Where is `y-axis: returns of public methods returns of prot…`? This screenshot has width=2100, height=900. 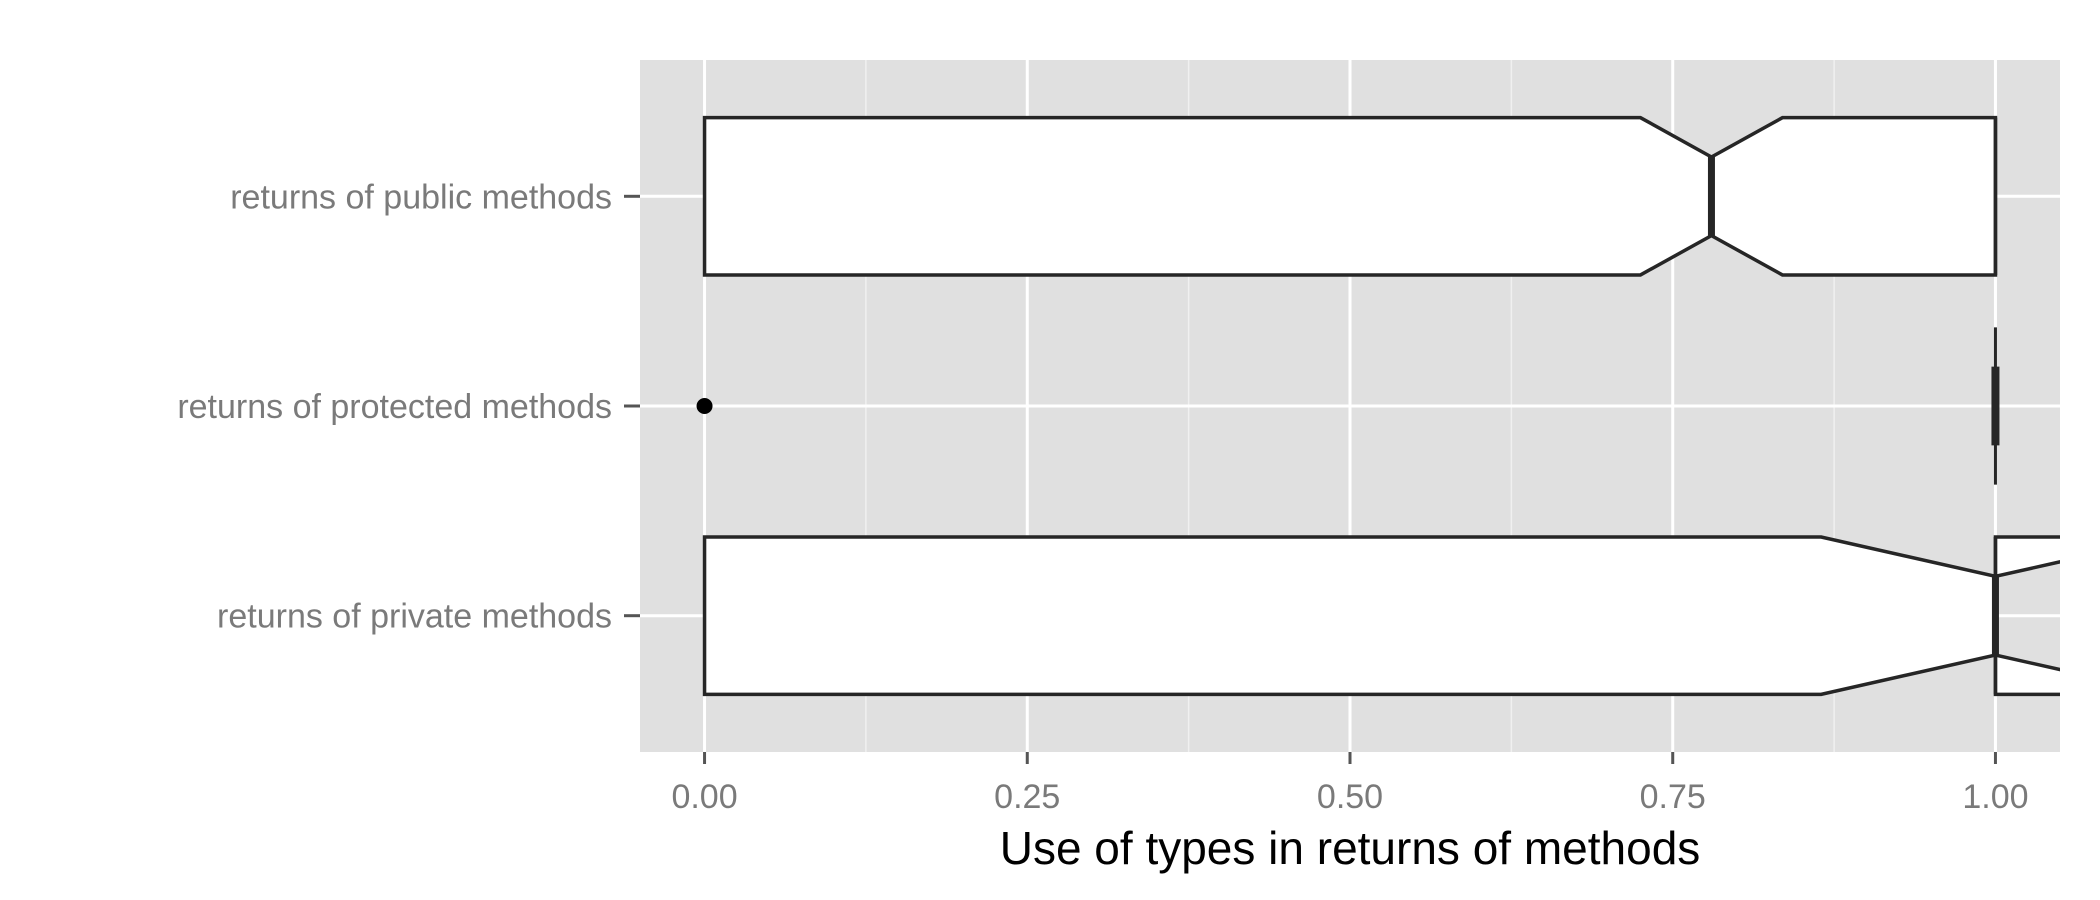 y-axis: returns of public methods returns of prot… is located at coordinates (408, 407).